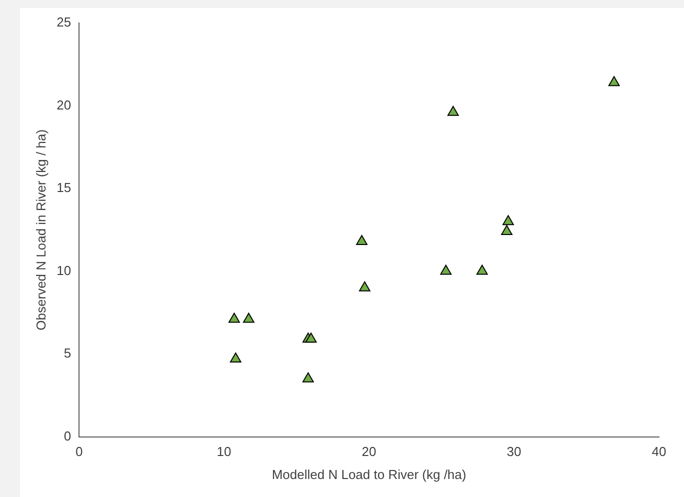 This screenshot has height=497, width=684. What do you see at coordinates (68, 436) in the screenshot?
I see `y-tick-label: 0` at bounding box center [68, 436].